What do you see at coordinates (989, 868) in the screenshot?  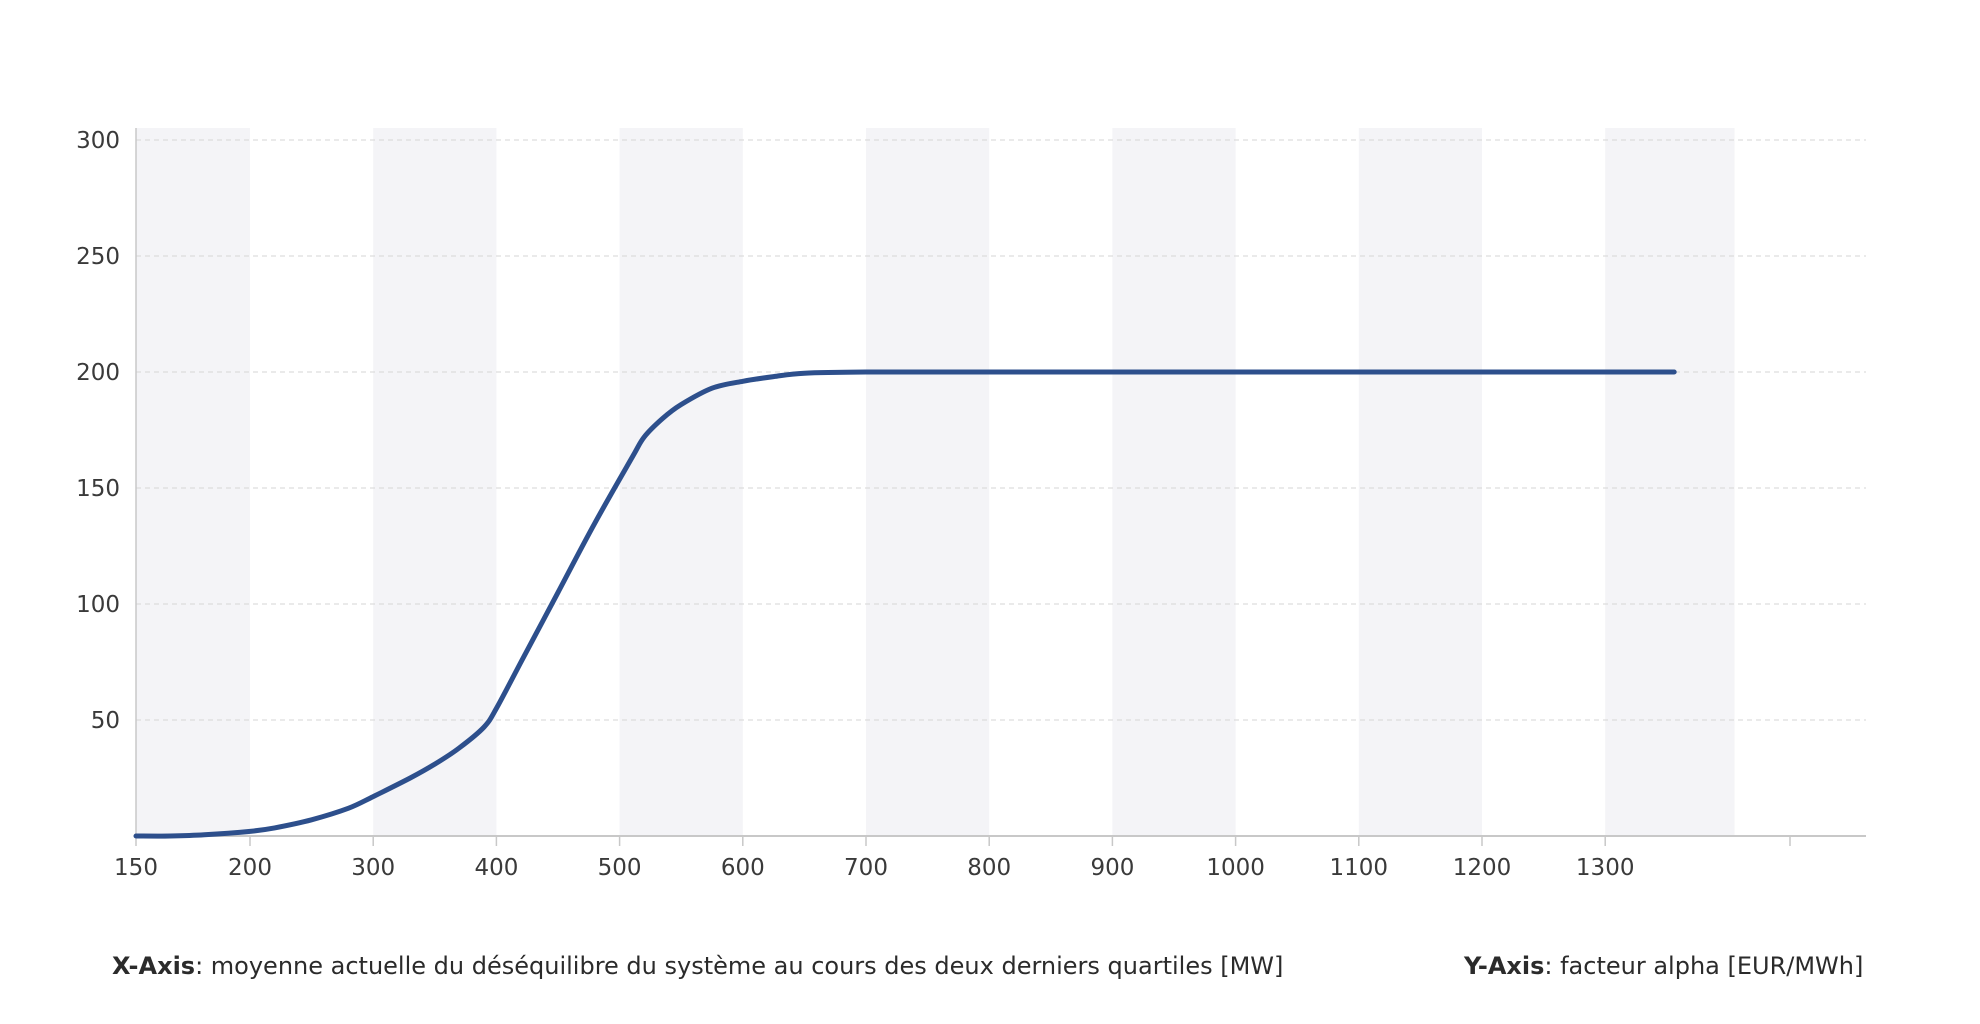 I see `x-tick-label: 800` at bounding box center [989, 868].